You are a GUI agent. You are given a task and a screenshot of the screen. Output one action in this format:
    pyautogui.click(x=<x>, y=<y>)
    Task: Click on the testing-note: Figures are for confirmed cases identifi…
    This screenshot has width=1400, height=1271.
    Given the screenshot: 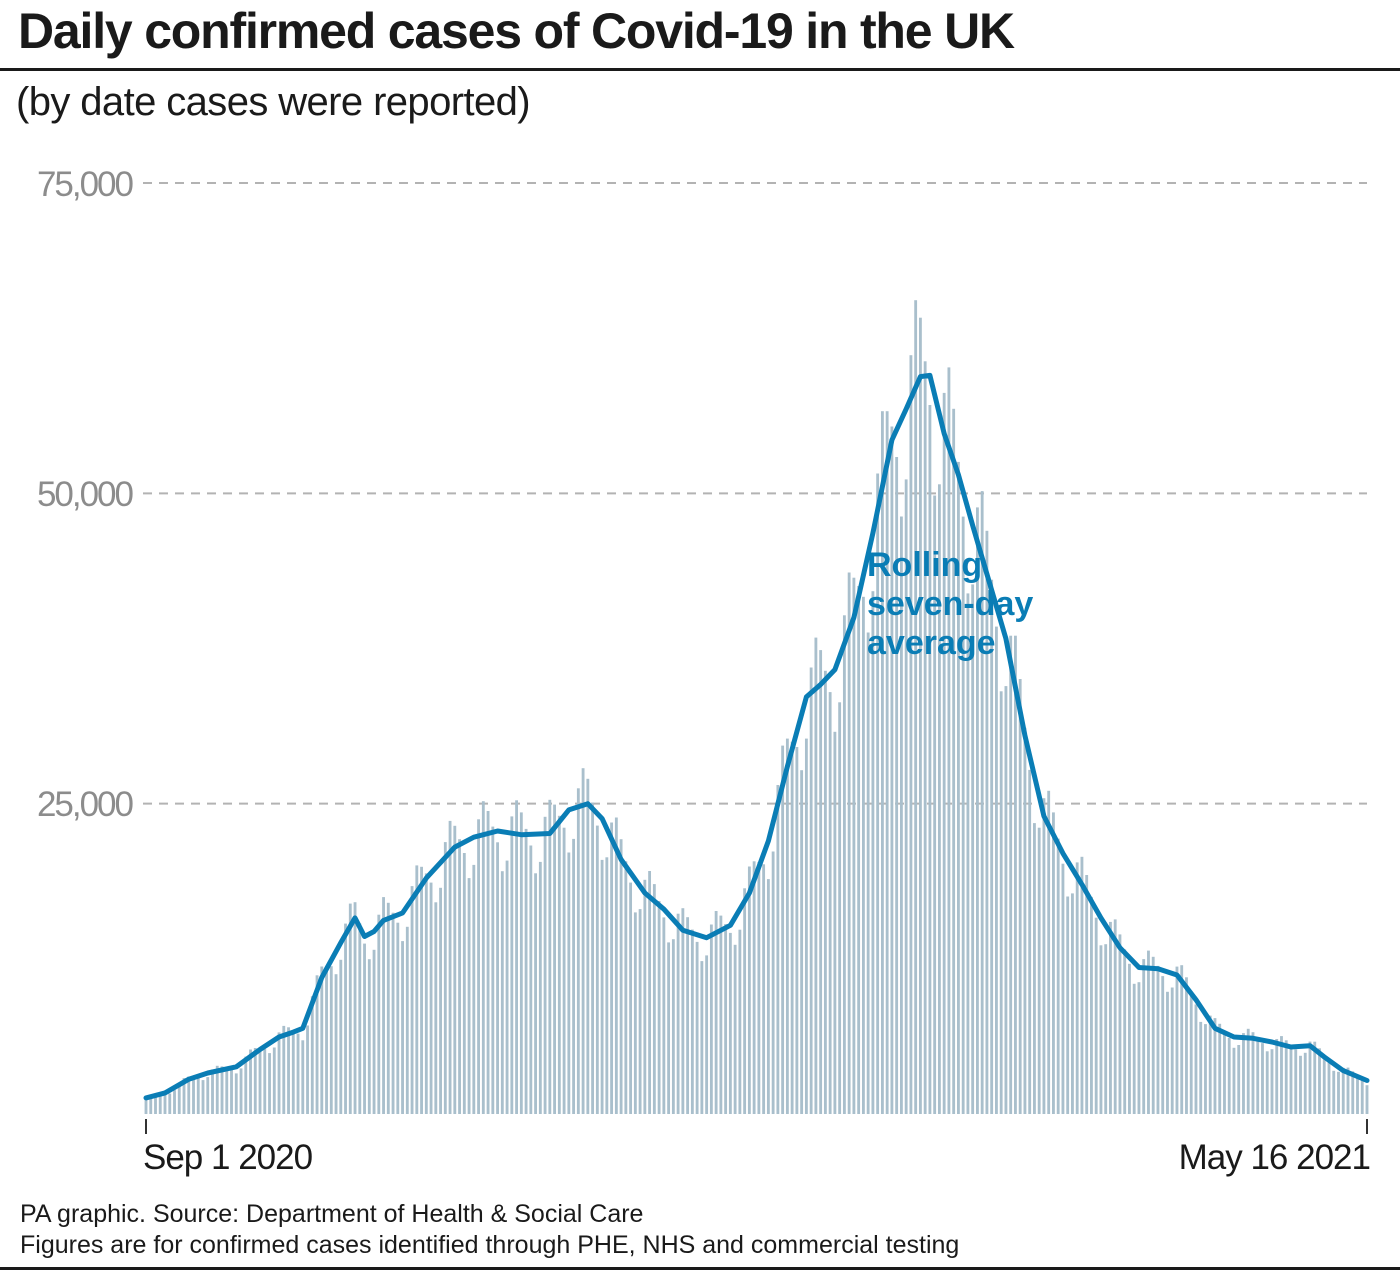 What is the action you would take?
    pyautogui.click(x=490, y=1245)
    